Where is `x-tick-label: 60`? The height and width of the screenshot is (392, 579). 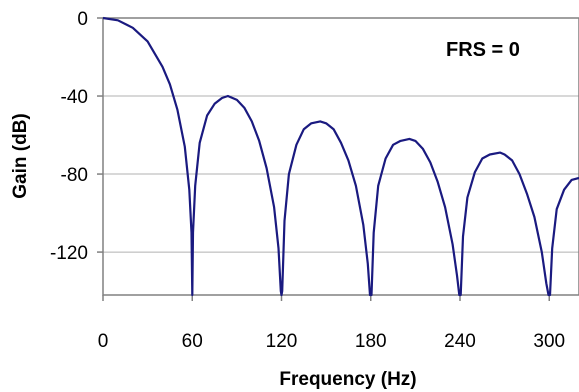
x-tick-label: 60 is located at coordinates (192, 341).